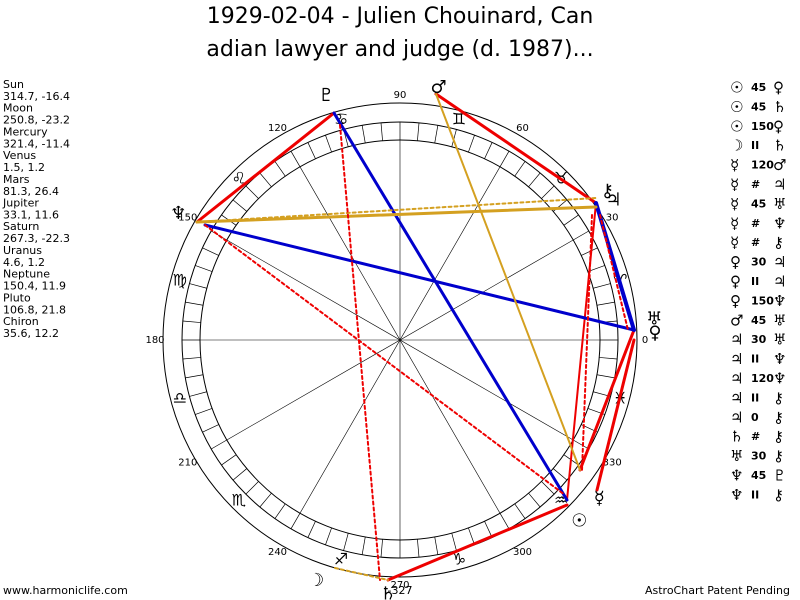 This screenshot has height=600, width=800. What do you see at coordinates (36, 143) in the screenshot?
I see `planet-coords: 321.4, -11.4` at bounding box center [36, 143].